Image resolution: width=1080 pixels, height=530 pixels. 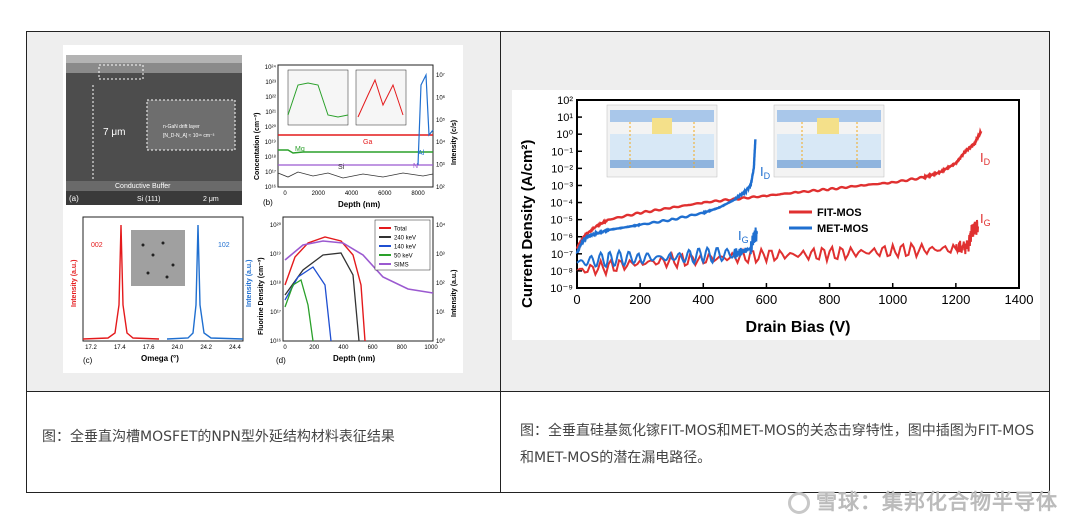 What do you see at coordinates (803, 295) in the screenshot?
I see `x-axis-ticks: 0 200 400 600 800 1000 1200 1400` at bounding box center [803, 295].